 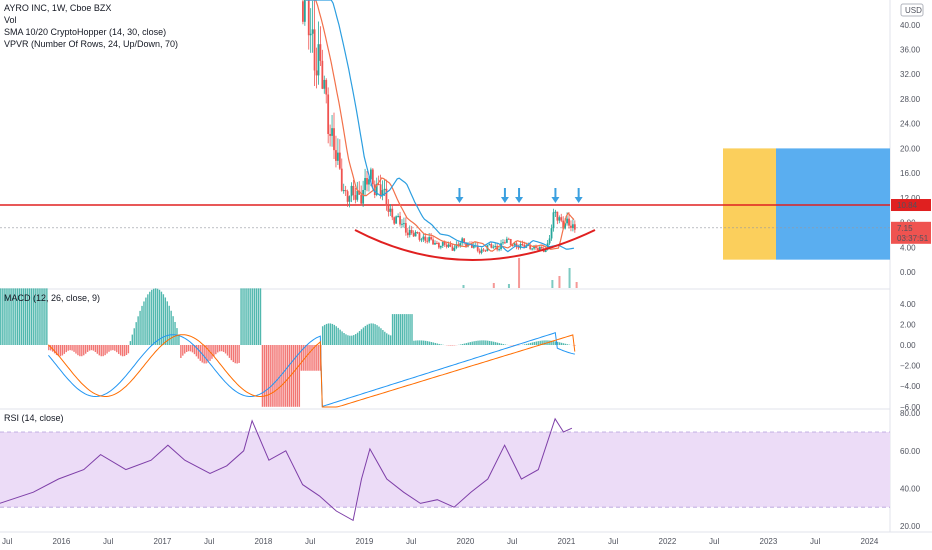 I want to click on vol-label: Vol, so click(x=10, y=20).